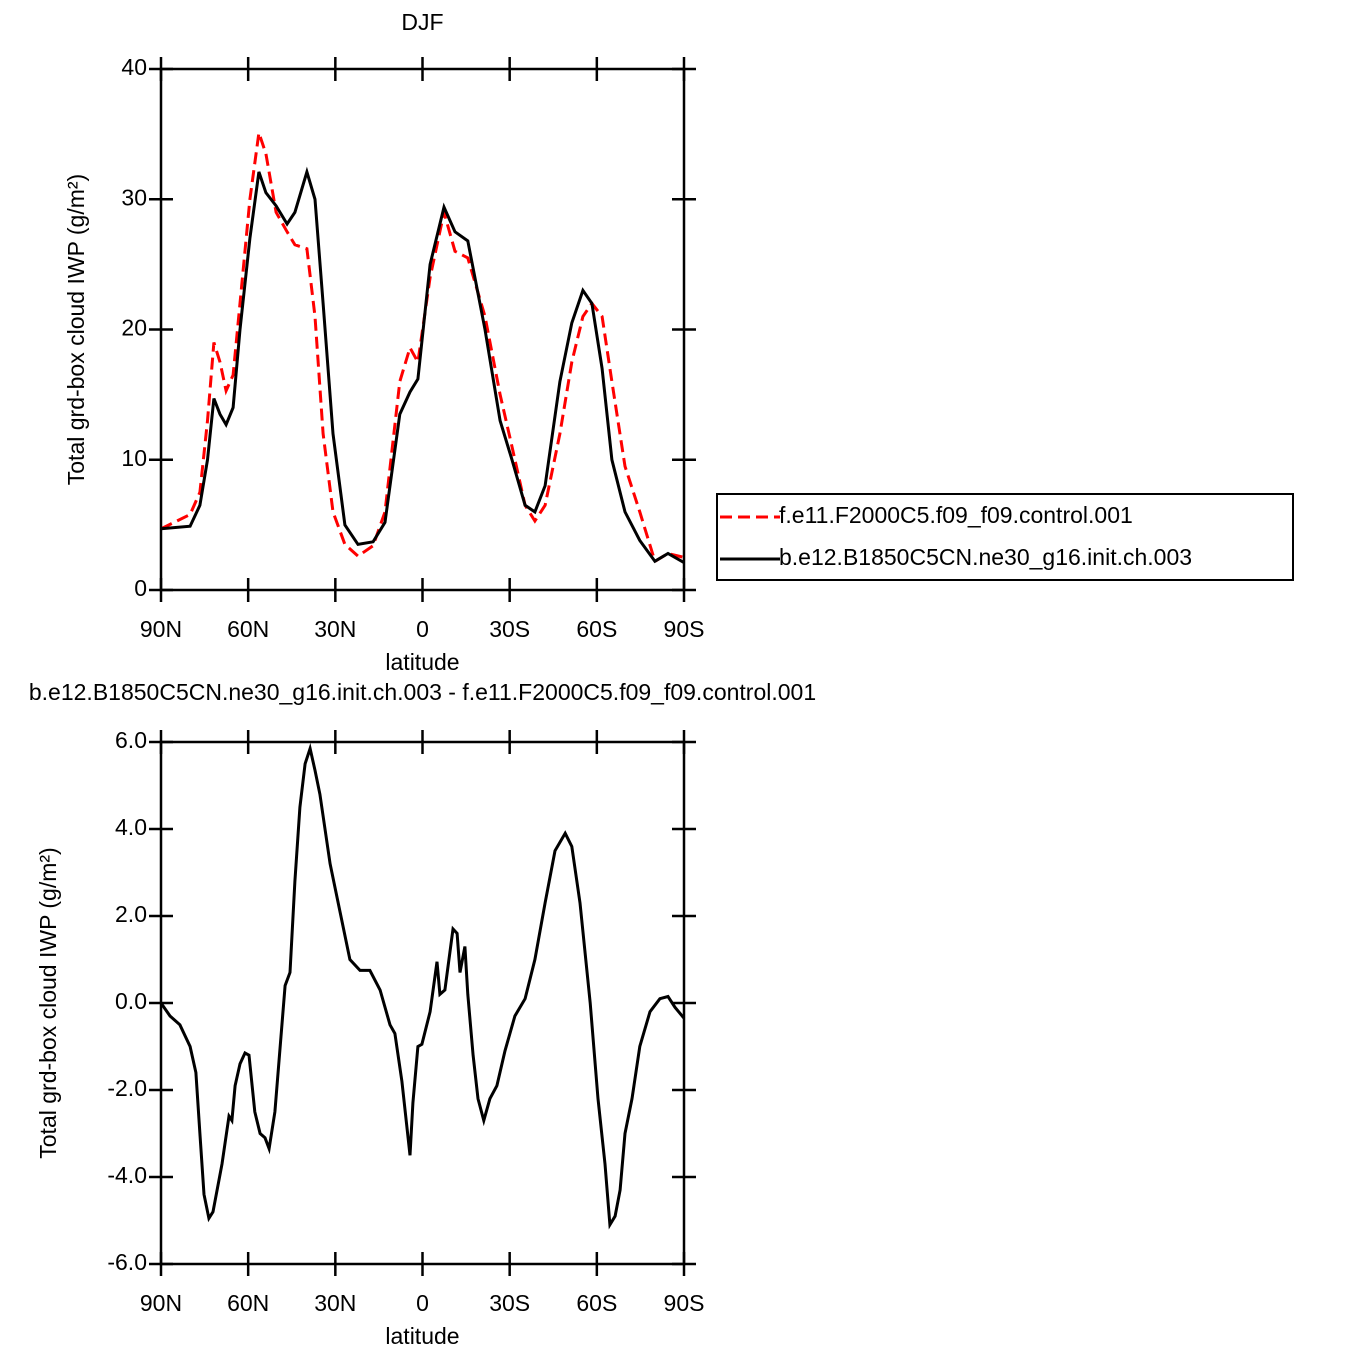  Describe the element at coordinates (134, 458) in the screenshot. I see `y-tick-label: 10` at that location.